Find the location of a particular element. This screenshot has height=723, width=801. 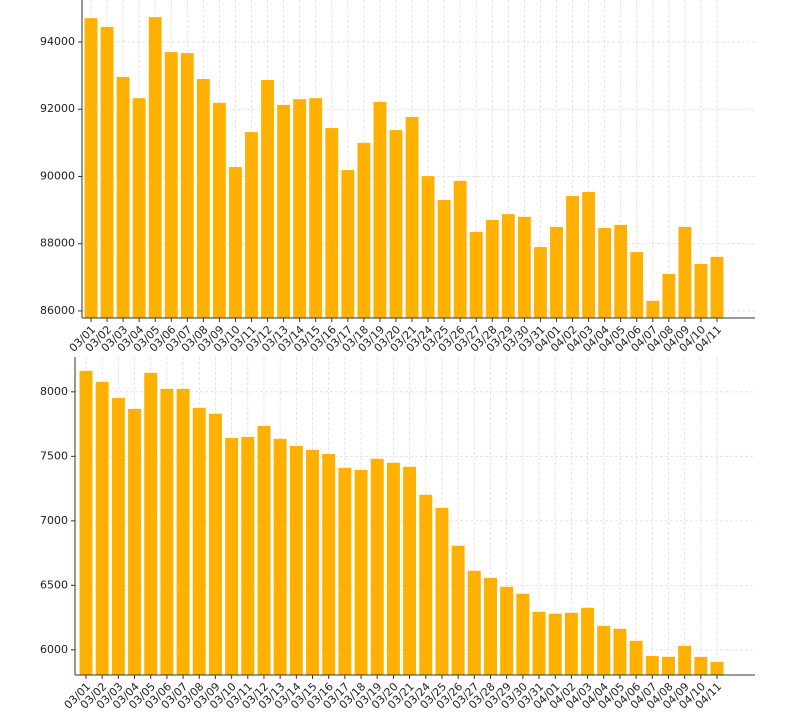

y-tick-label: 86000 is located at coordinates (57, 310).